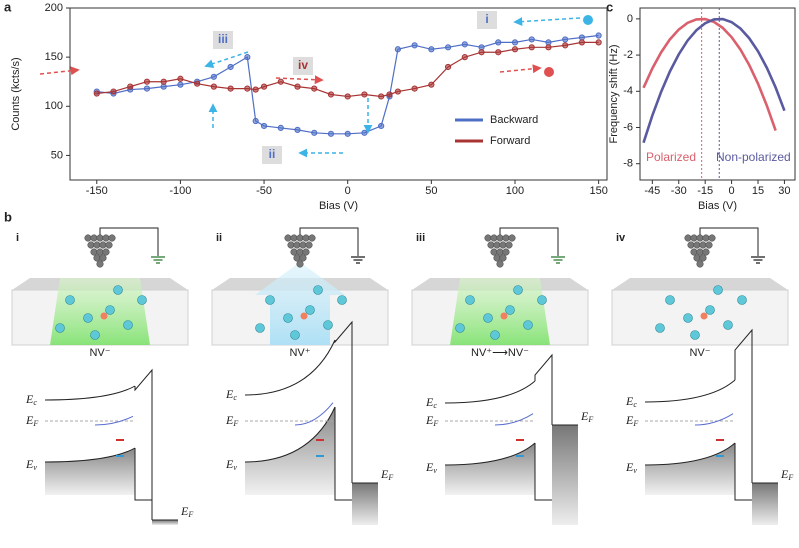 This screenshot has width=799, height=548. I want to click on x-tick-label: -150, so click(97, 191).